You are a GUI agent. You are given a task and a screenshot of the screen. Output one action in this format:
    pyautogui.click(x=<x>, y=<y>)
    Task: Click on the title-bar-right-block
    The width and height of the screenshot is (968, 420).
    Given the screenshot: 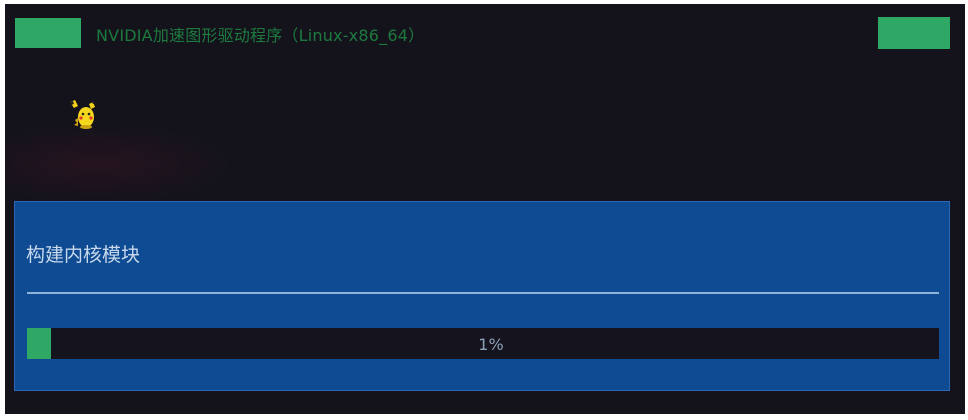 What is the action you would take?
    pyautogui.click(x=914, y=33)
    